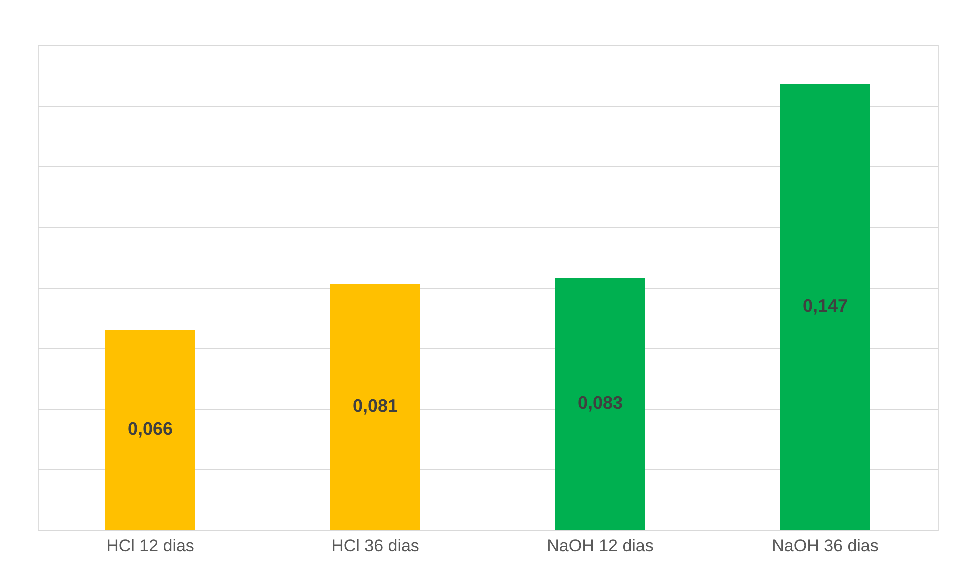 This screenshot has height=583, width=957. I want to click on x-tick-label: HCl 36 dias, so click(376, 546).